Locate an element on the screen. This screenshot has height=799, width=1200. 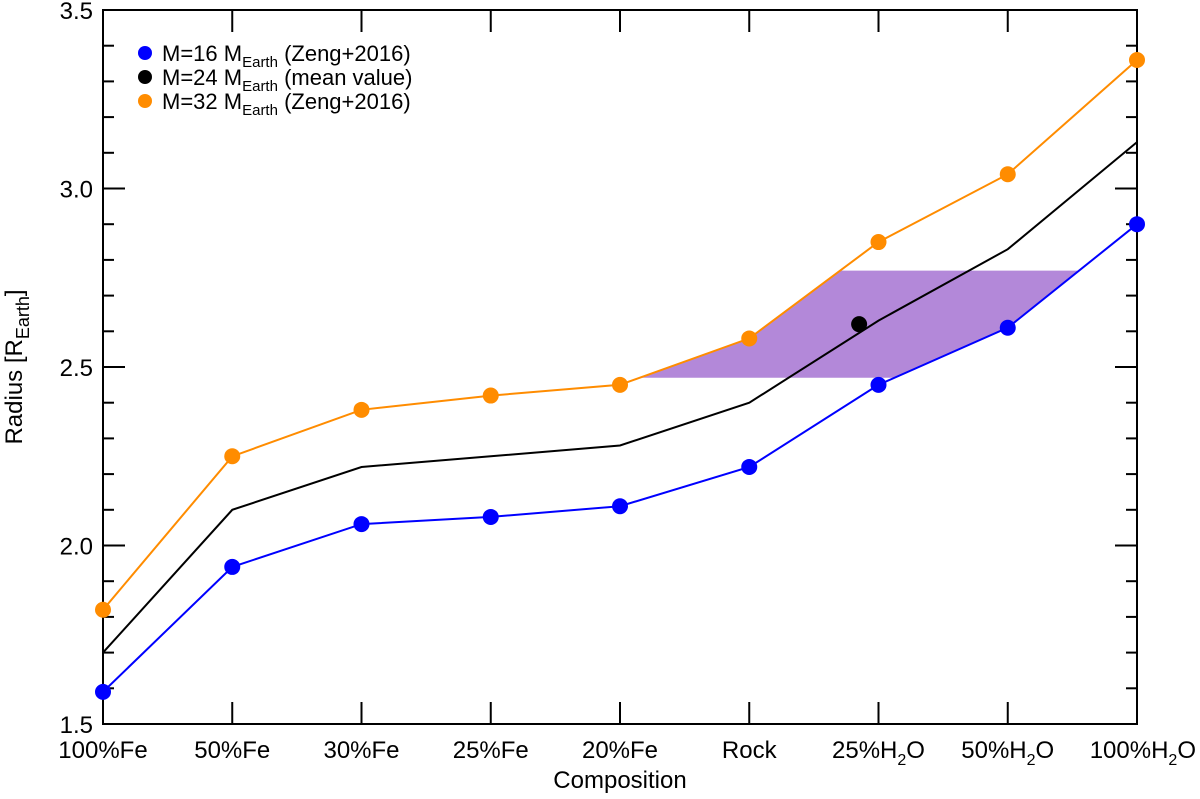
x-axis-title: Composition is located at coordinates (619, 780).